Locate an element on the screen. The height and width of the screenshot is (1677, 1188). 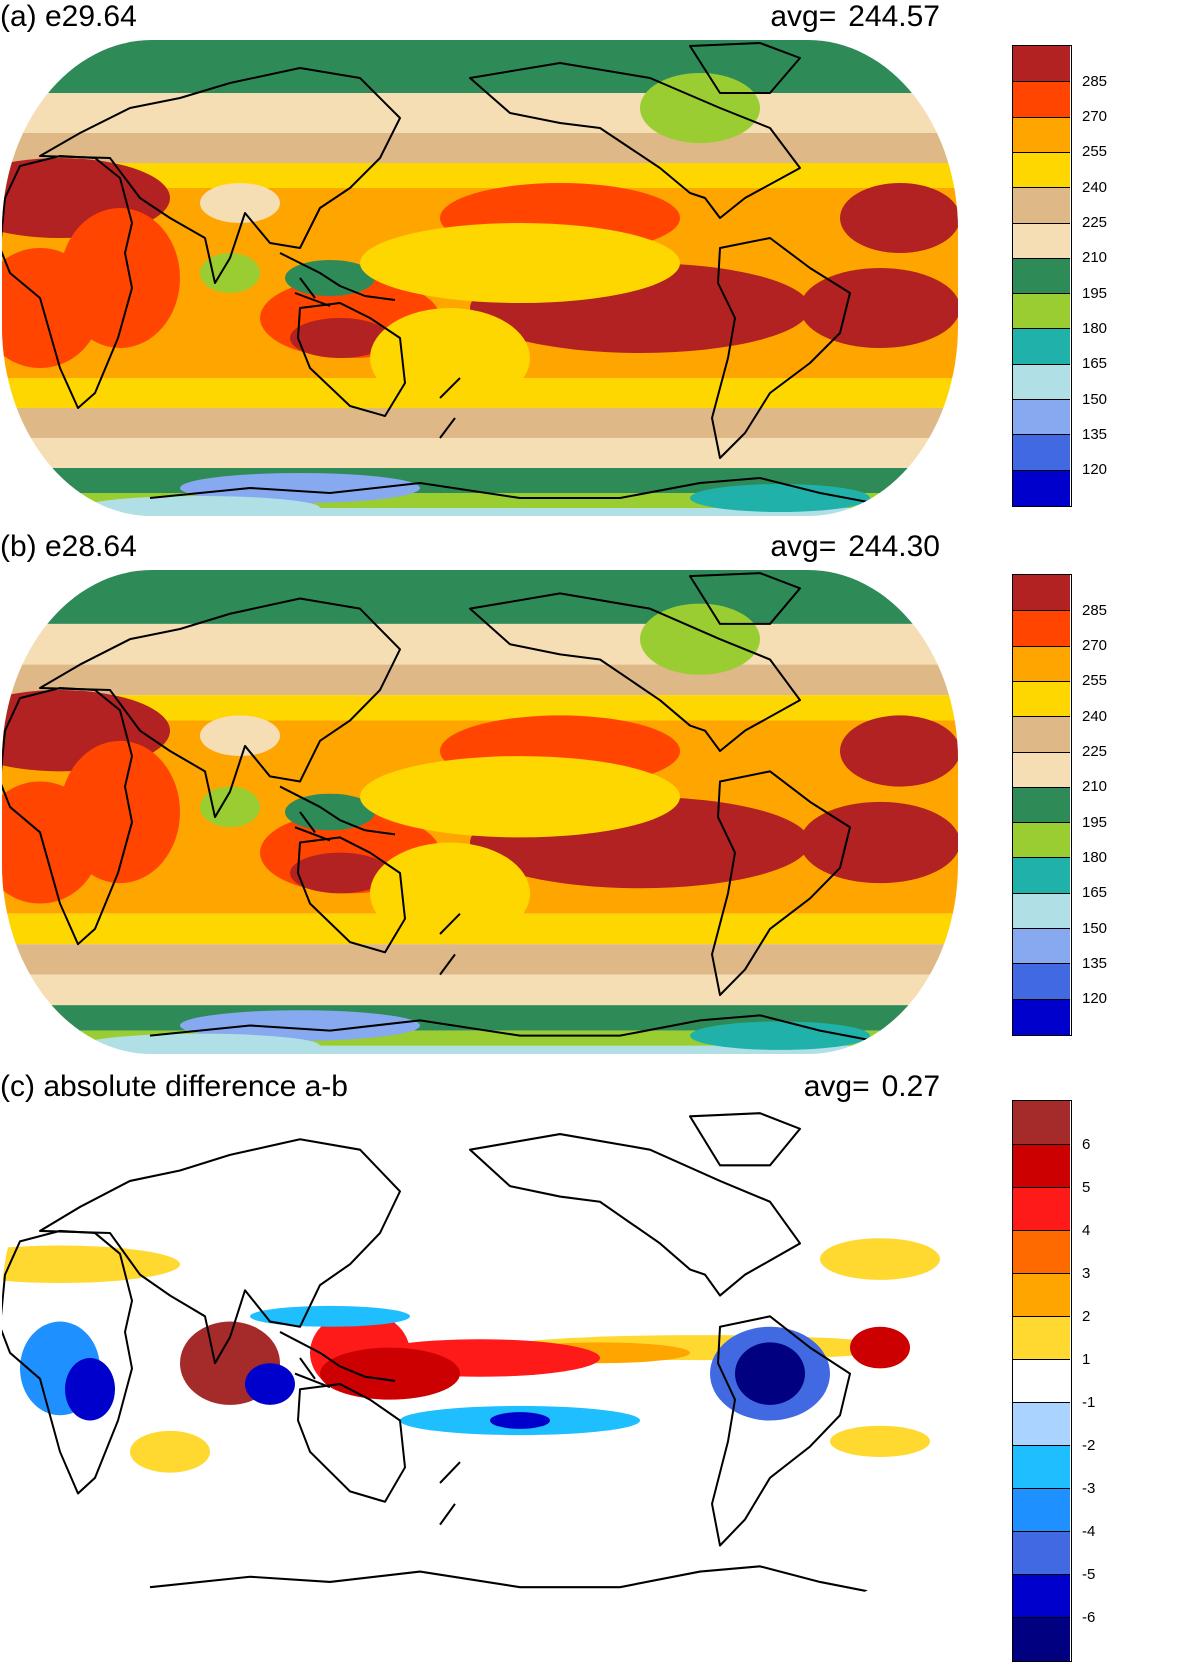
colorbar-tick-label: 165 is located at coordinates (1095, 893).